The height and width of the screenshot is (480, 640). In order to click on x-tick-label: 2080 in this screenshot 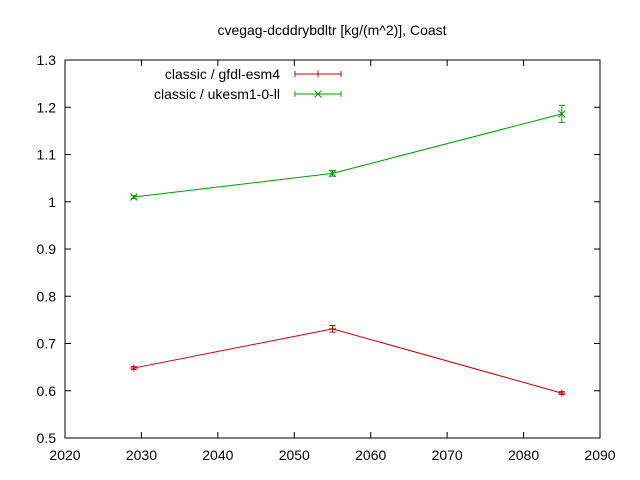, I will do `click(523, 455)`.